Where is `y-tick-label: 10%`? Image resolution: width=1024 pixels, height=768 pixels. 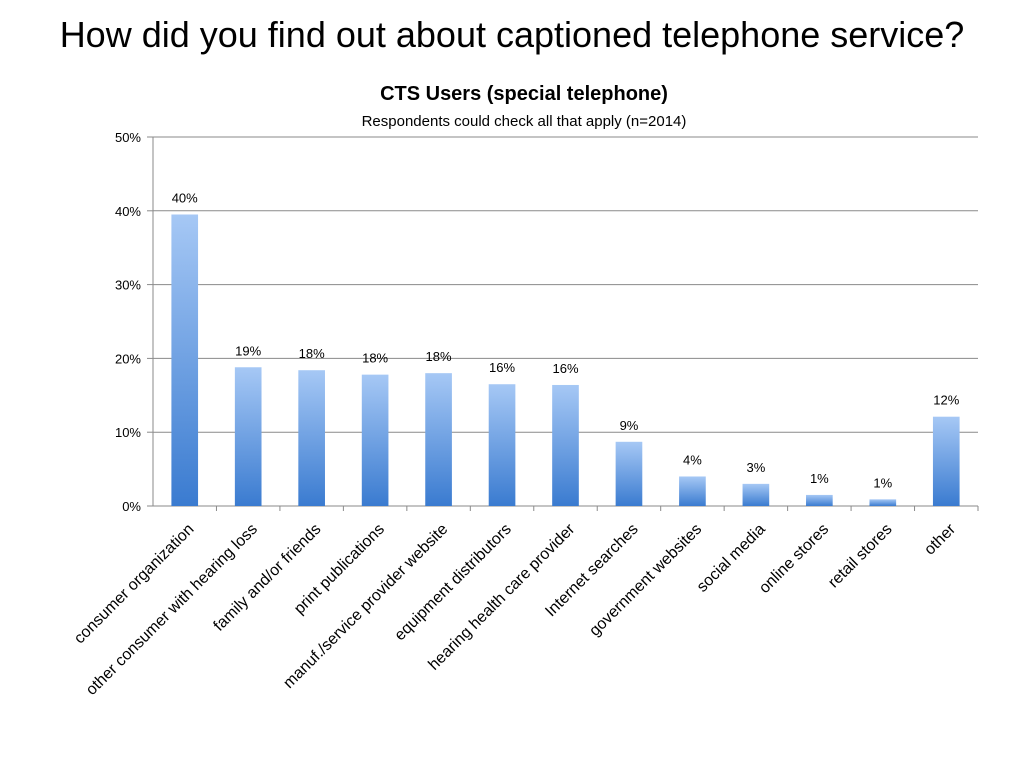
y-tick-label: 10% is located at coordinates (128, 432).